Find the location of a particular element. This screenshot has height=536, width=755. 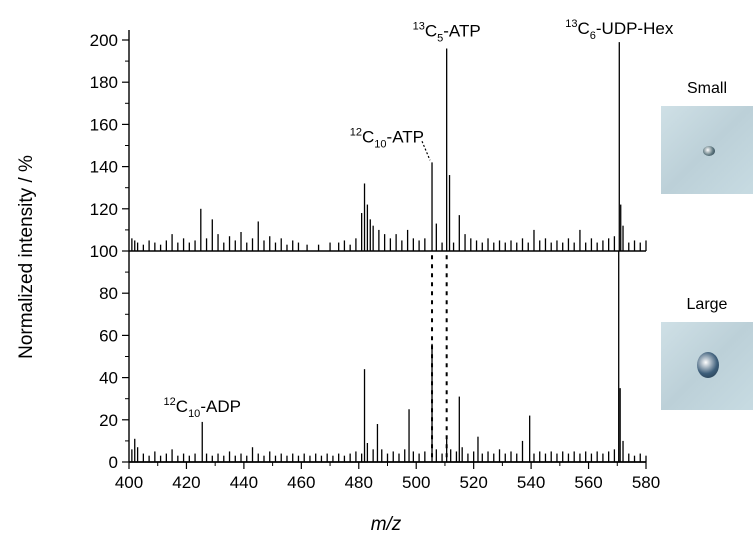

peak-annotation: 12C10-ATP is located at coordinates (387, 138).